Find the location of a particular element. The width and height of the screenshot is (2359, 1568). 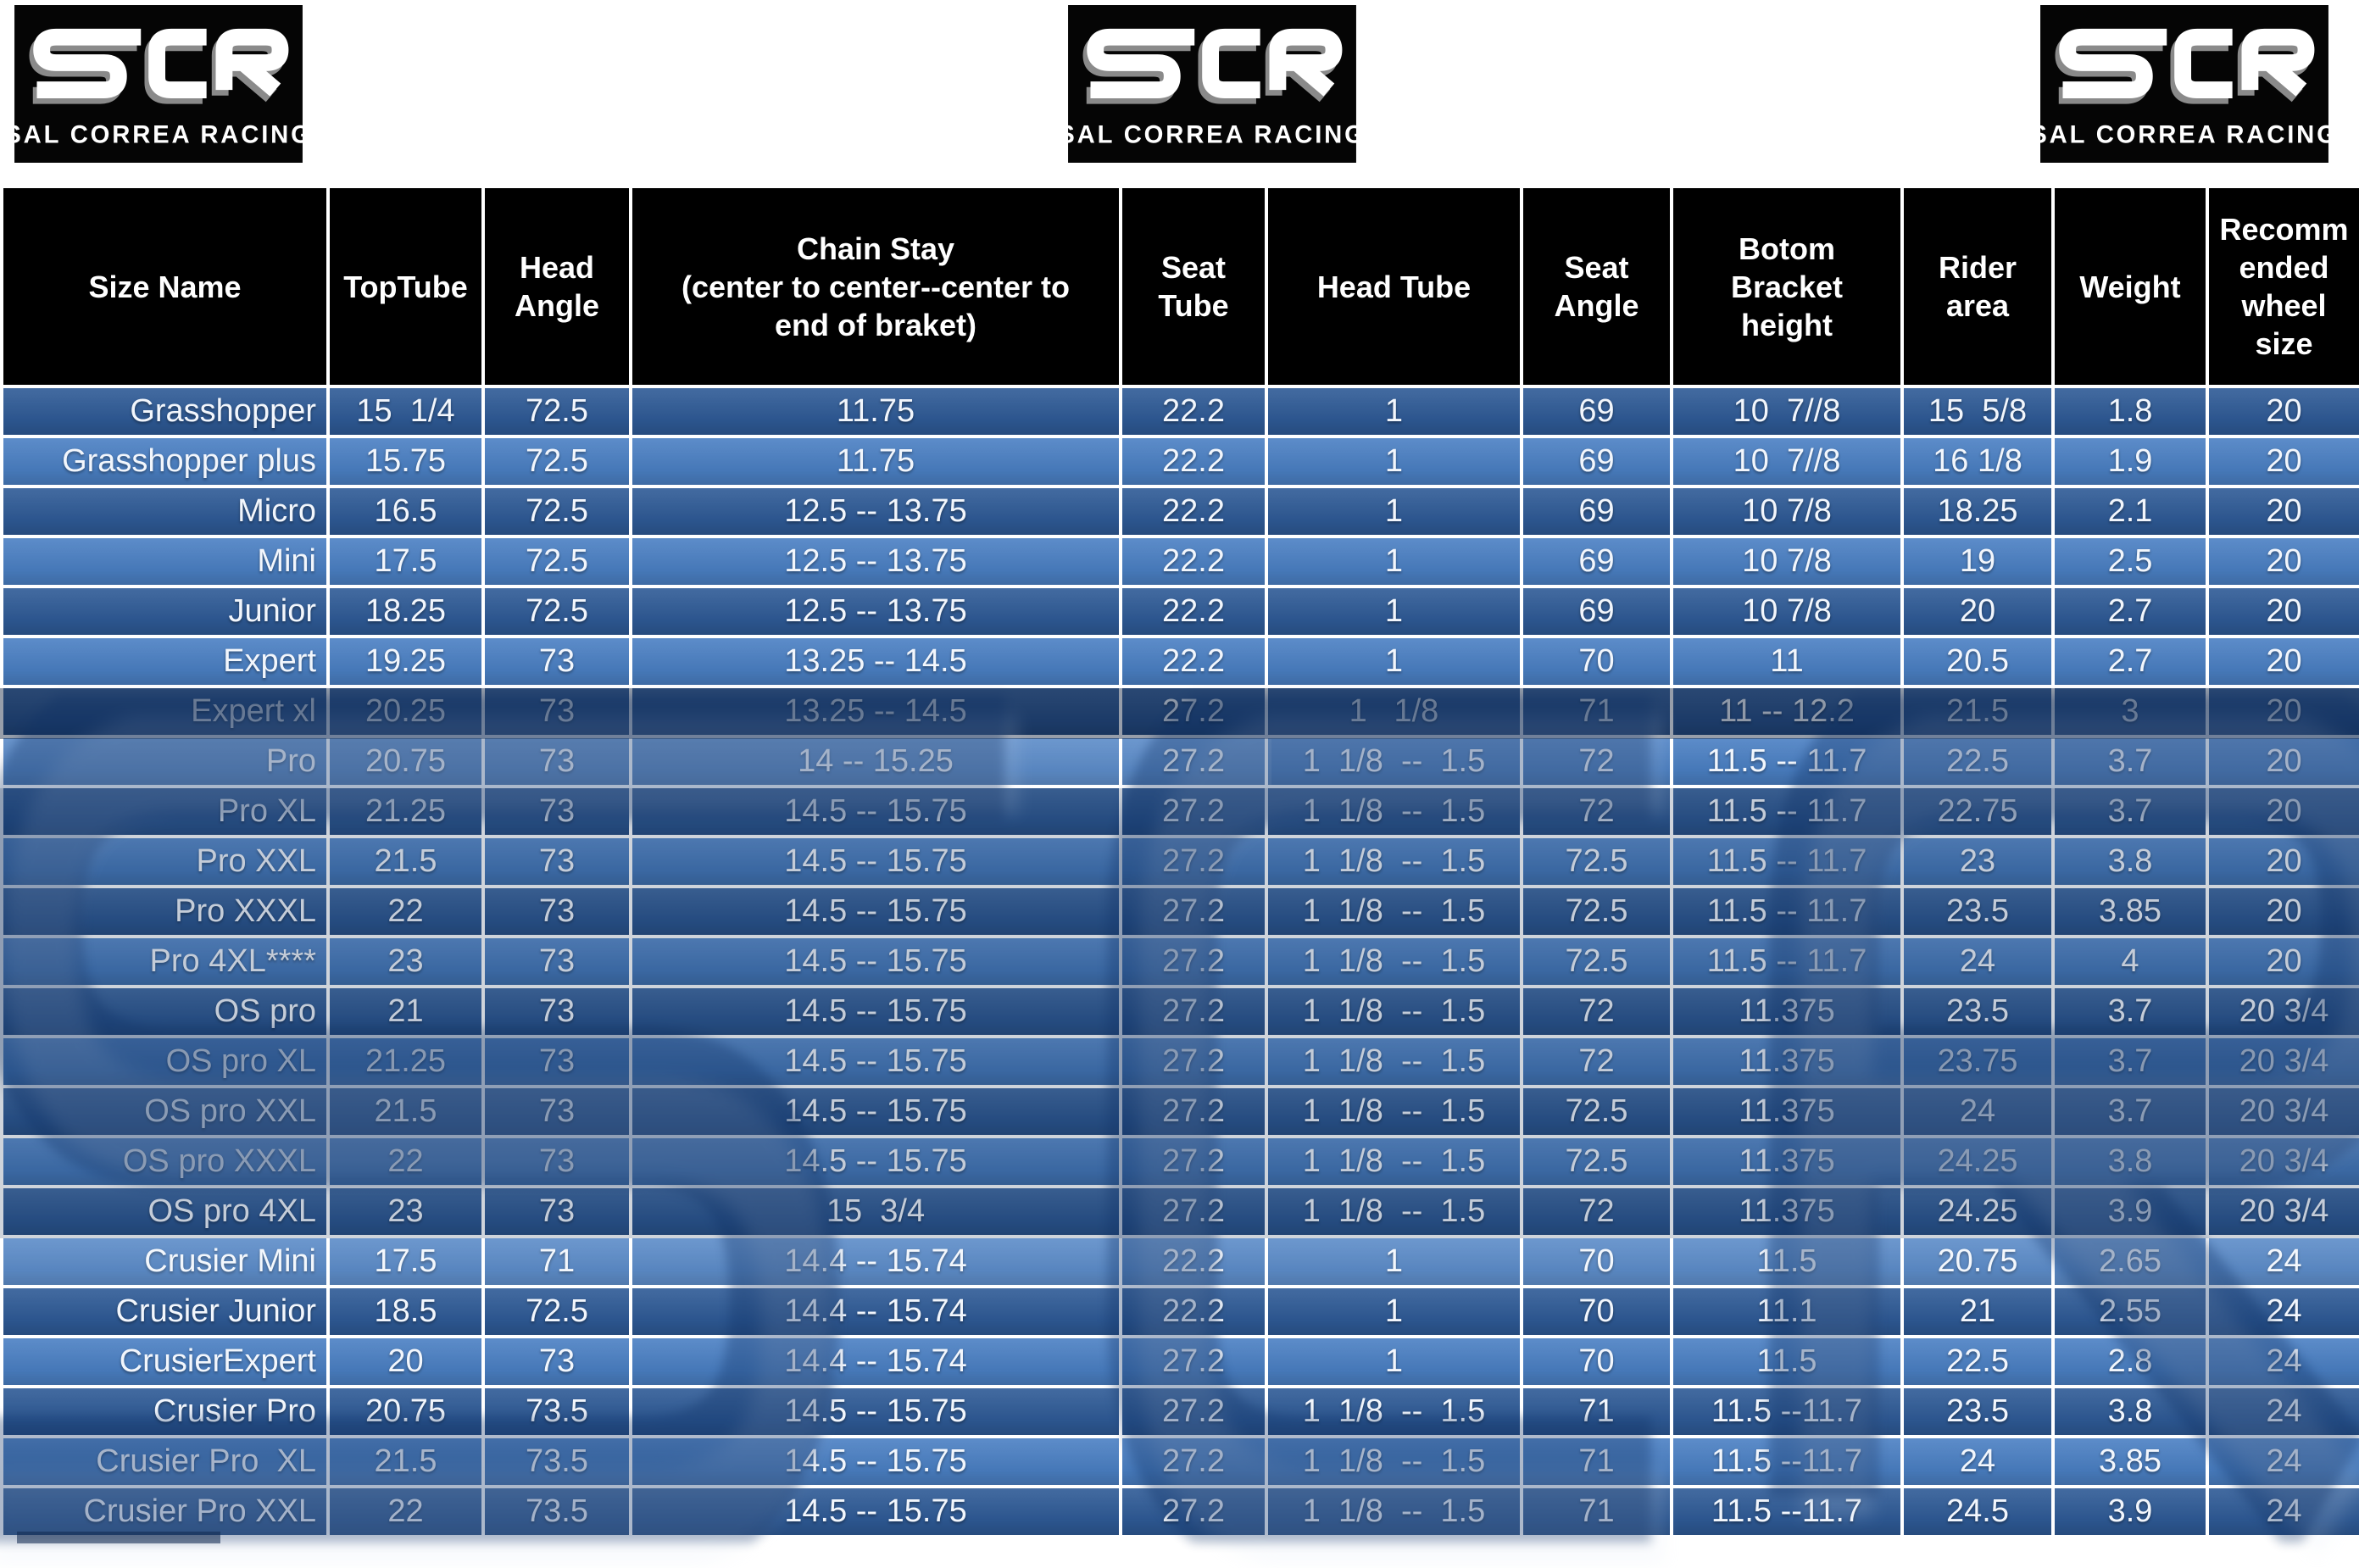

value-cell: 1.9 is located at coordinates (2130, 461).